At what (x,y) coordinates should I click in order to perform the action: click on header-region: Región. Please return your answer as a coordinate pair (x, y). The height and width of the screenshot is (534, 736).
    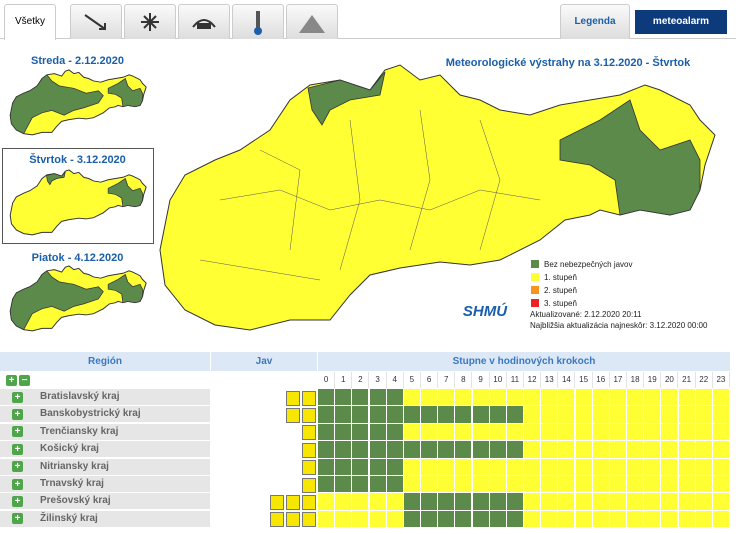
    Looking at the image, I should click on (105, 361).